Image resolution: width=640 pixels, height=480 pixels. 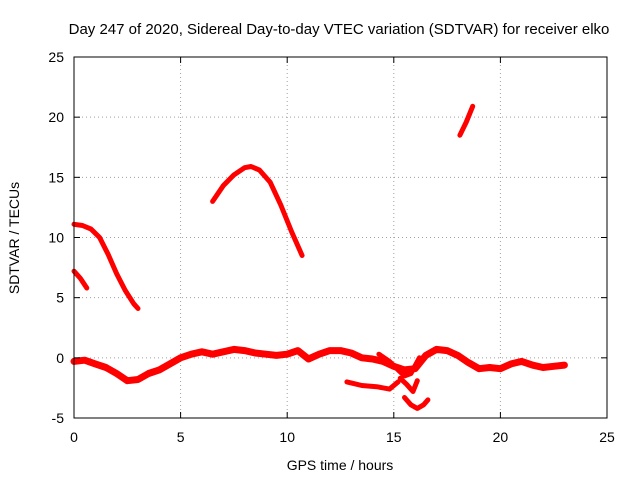 What do you see at coordinates (58, 418) in the screenshot?
I see `y-tick-label: -5` at bounding box center [58, 418].